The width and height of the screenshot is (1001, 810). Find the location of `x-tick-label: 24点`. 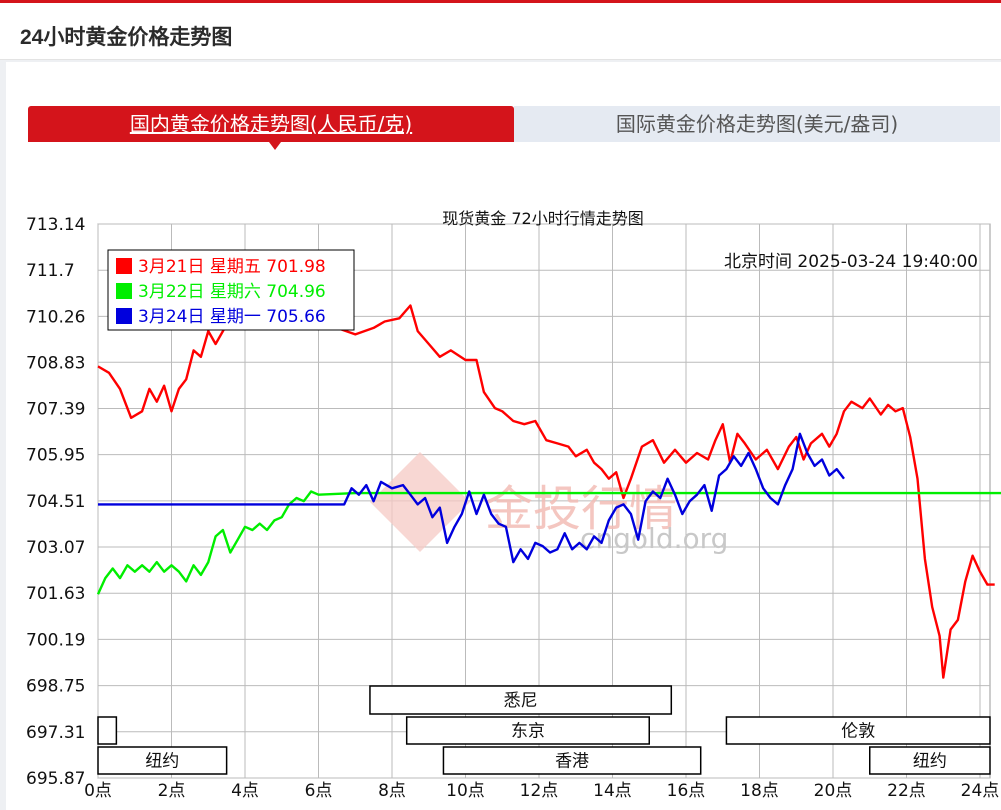

x-tick-label: 24点 is located at coordinates (980, 791).